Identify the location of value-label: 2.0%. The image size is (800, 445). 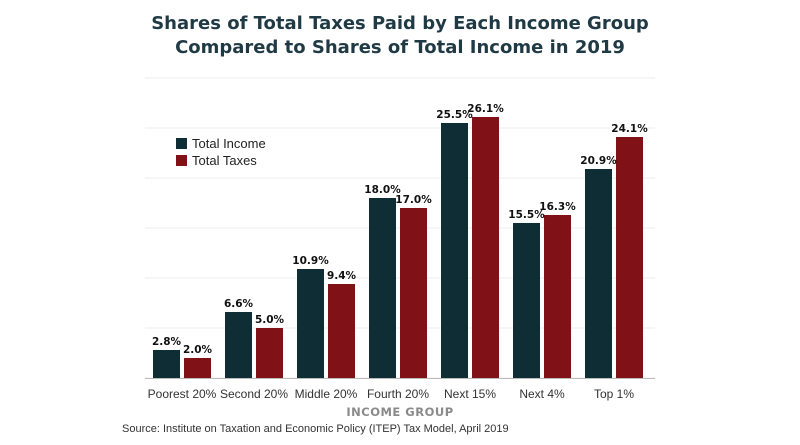
(198, 350).